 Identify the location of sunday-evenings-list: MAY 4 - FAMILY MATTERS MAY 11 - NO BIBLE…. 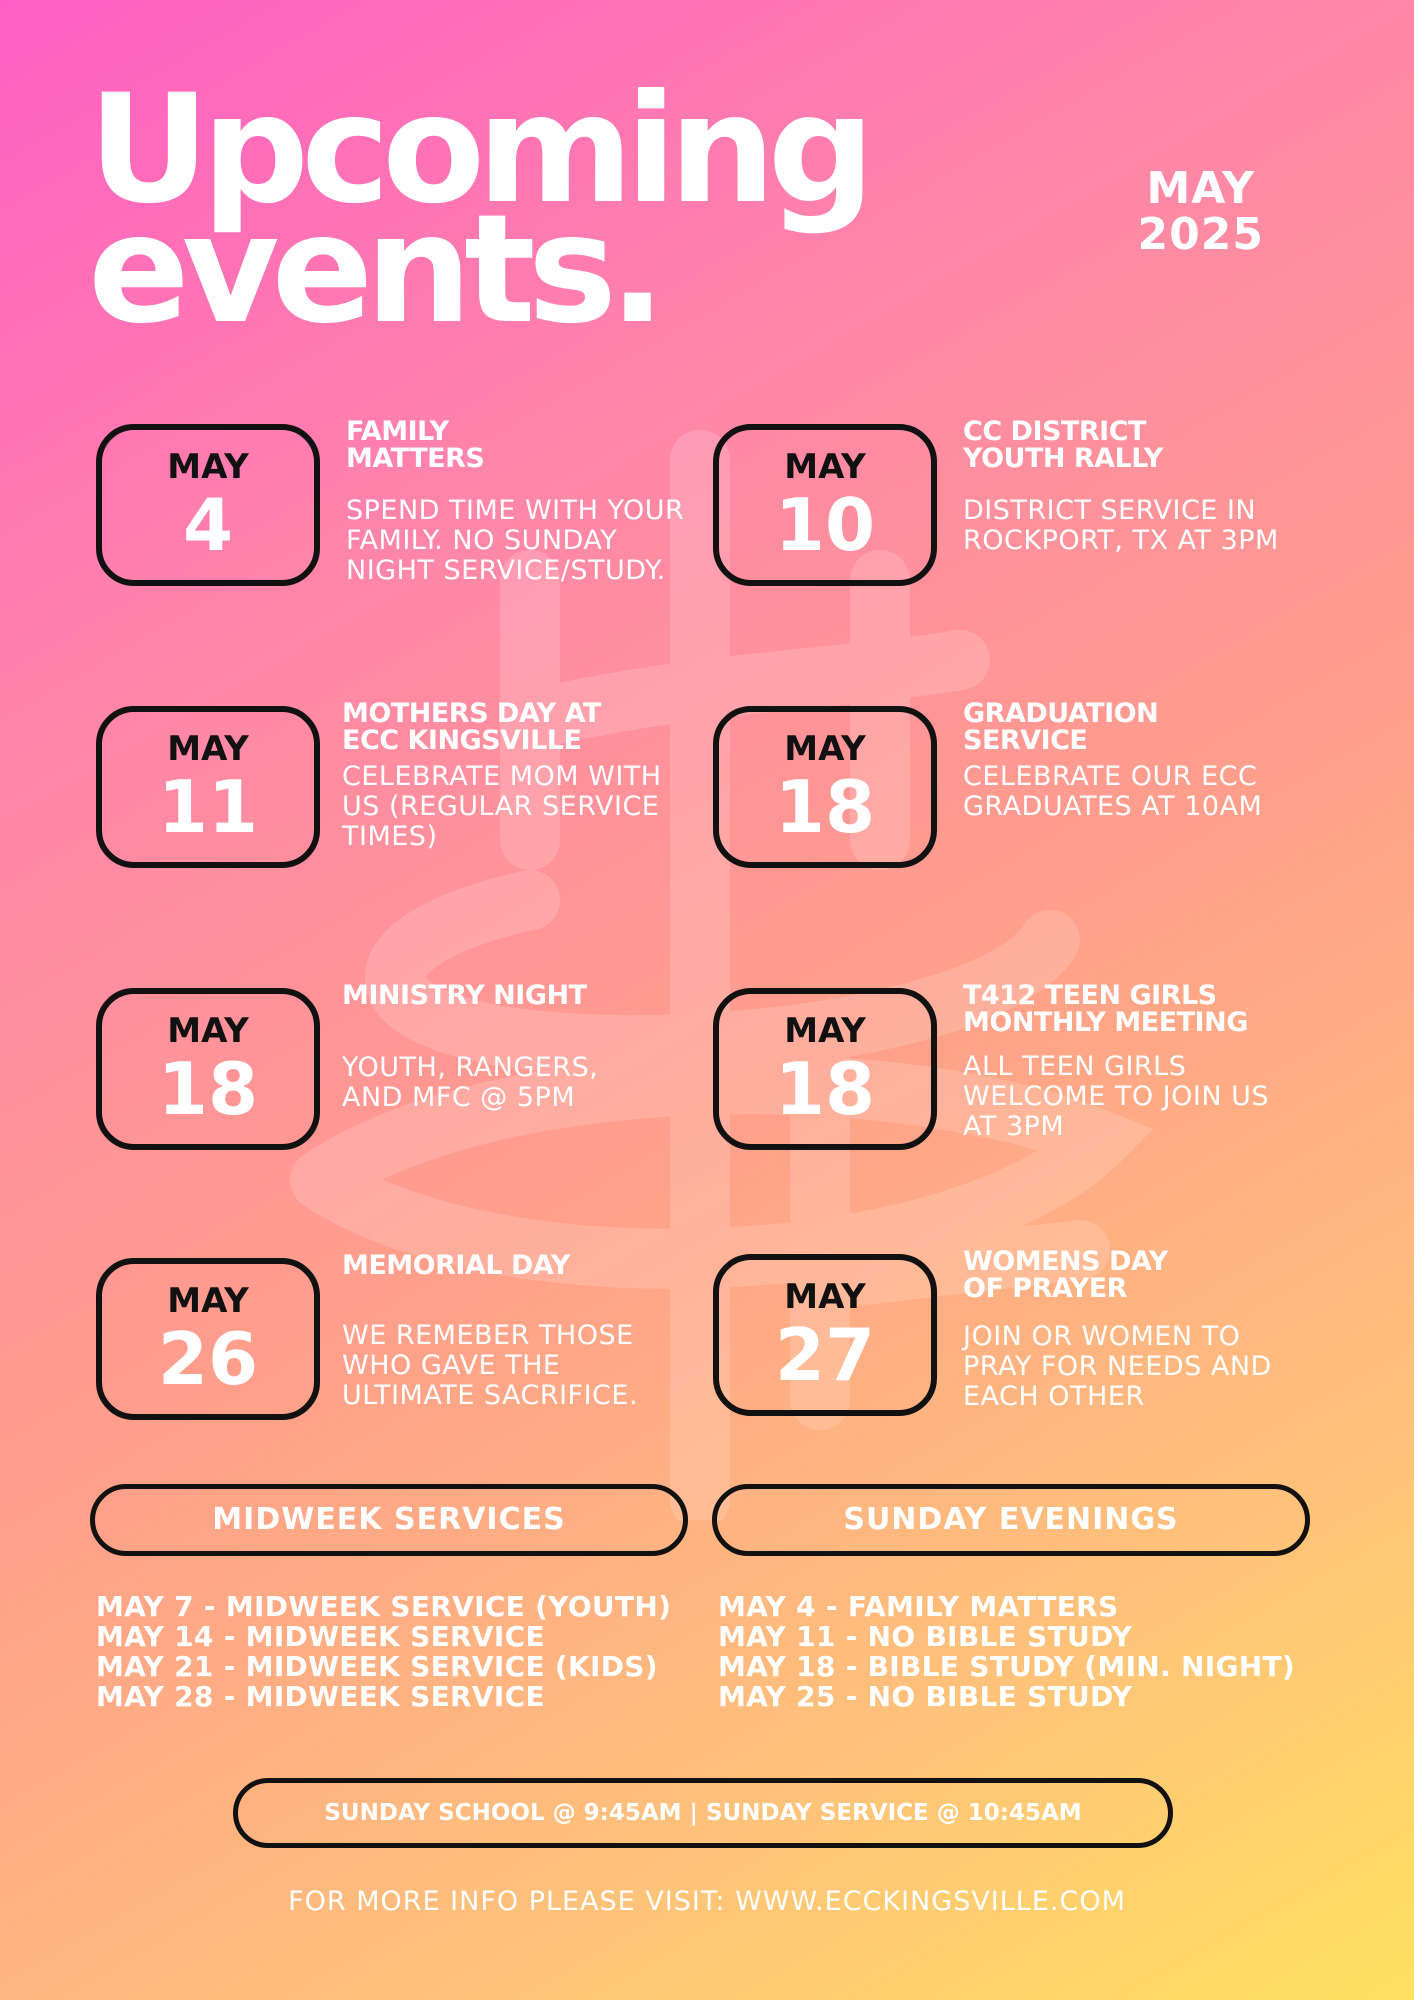
(1006, 1652).